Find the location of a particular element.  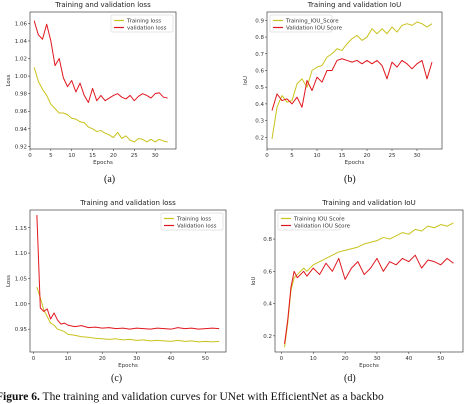

legend-label-0: Training IOU Score is located at coordinates (319, 220).